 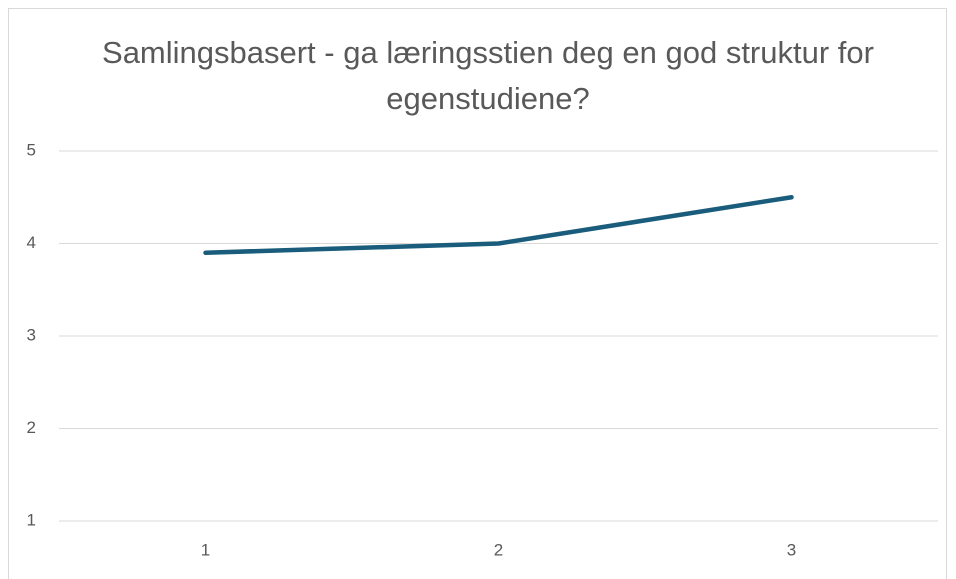 I want to click on y-tick-label: 1, so click(x=31, y=519).